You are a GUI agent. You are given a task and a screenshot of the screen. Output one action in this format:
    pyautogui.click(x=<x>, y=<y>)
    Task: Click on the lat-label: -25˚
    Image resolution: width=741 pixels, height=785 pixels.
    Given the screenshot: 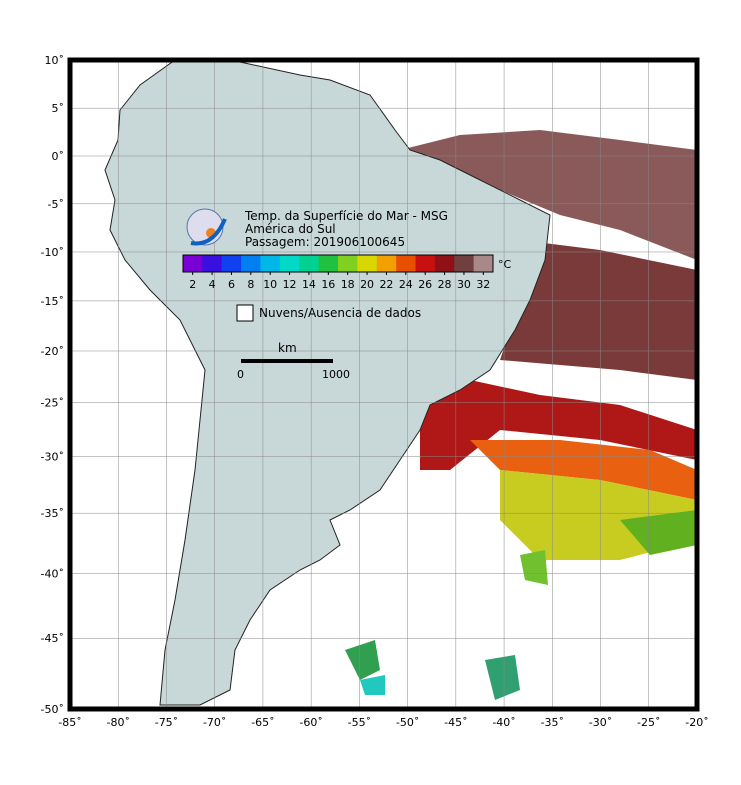 What is the action you would take?
    pyautogui.click(x=52, y=403)
    